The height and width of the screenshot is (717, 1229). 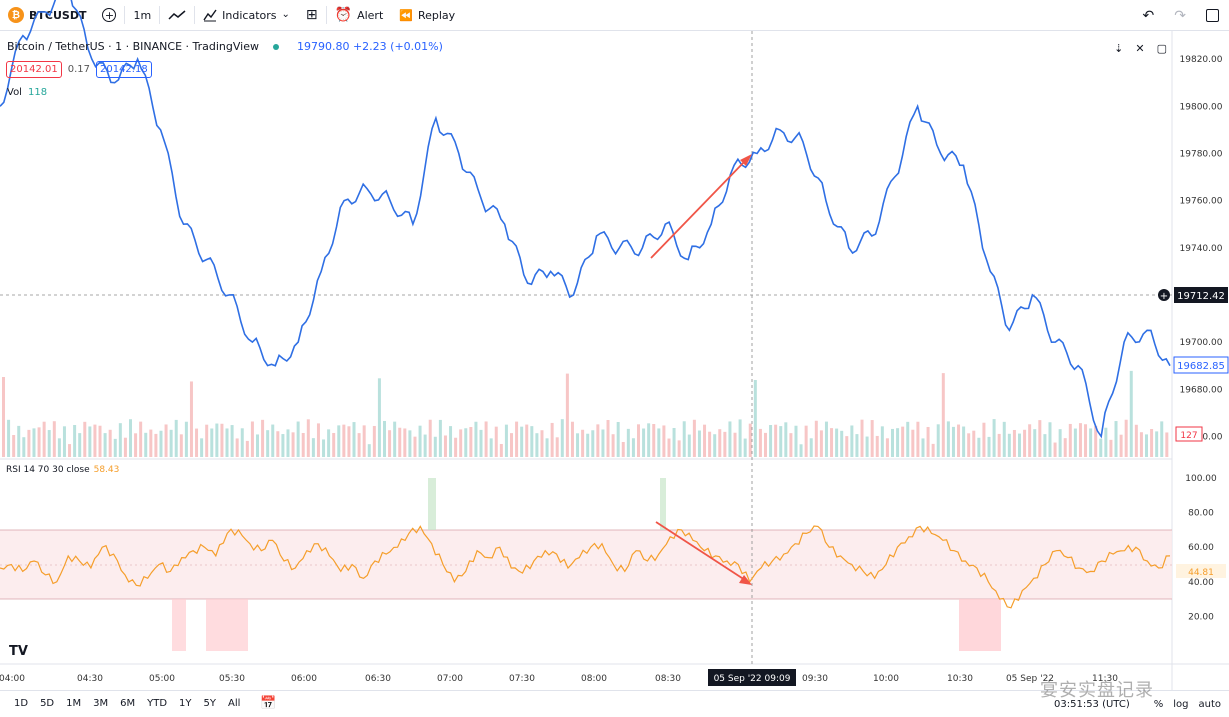 I want to click on buy-sell-panel: 20142.01 0.17 20142.18, so click(x=79, y=69).